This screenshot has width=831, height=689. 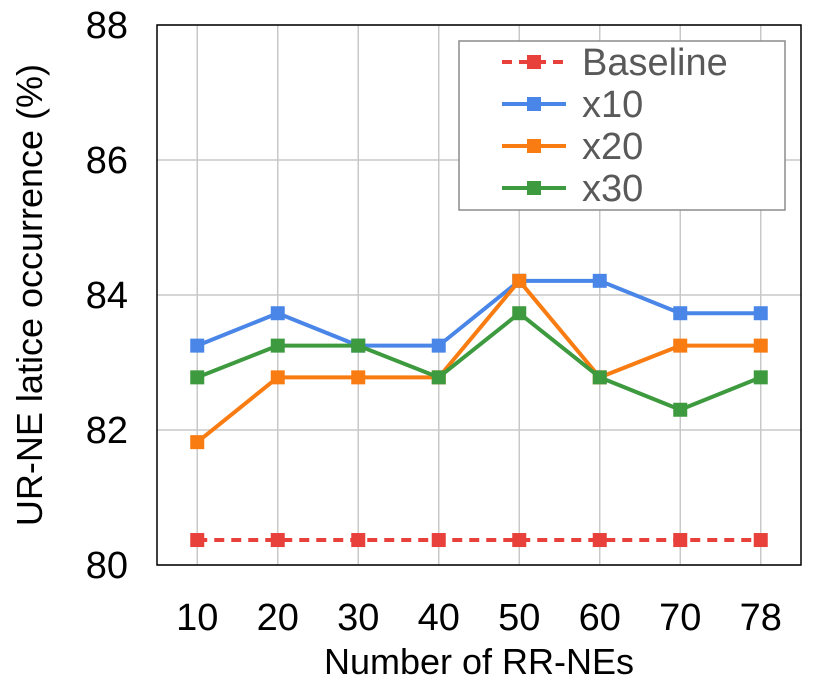 What do you see at coordinates (655, 63) in the screenshot?
I see `legend-label: Baseline` at bounding box center [655, 63].